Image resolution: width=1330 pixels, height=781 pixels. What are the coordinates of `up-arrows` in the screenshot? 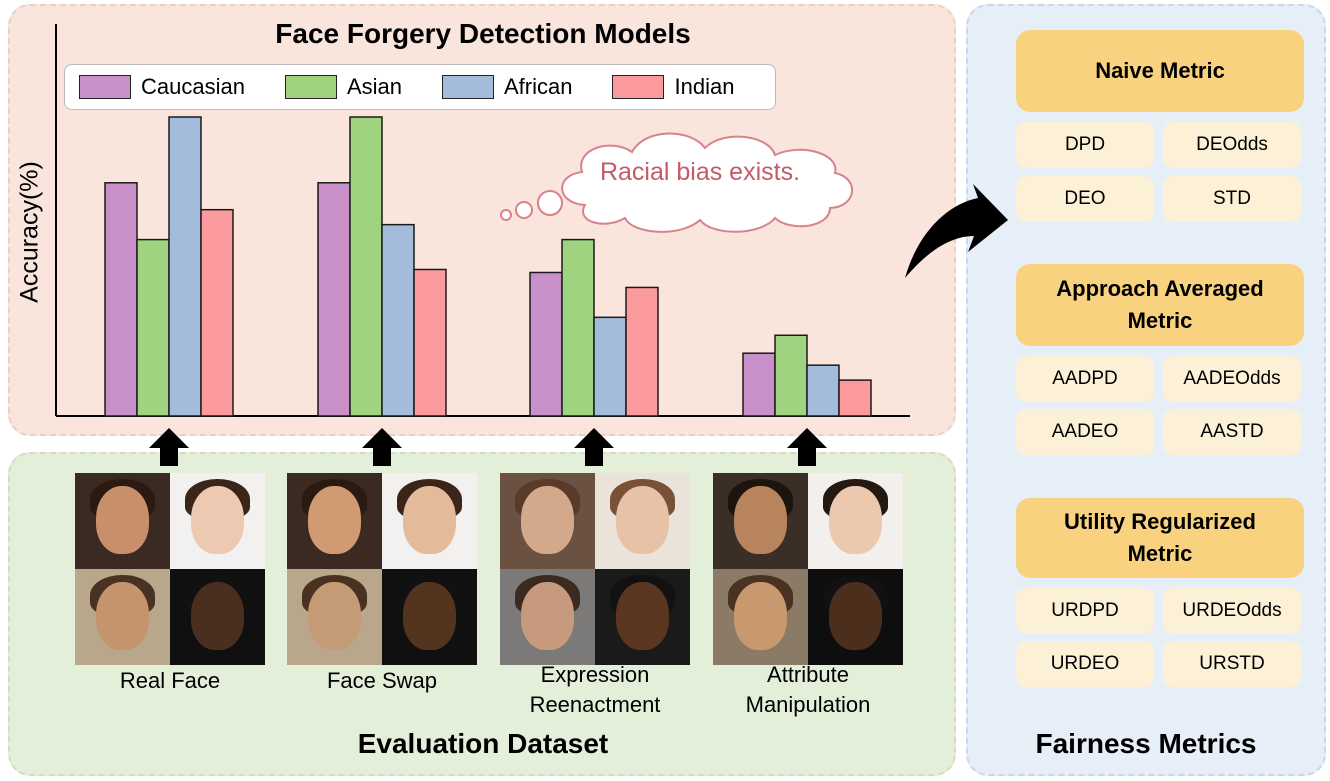 It's located at (488, 447).